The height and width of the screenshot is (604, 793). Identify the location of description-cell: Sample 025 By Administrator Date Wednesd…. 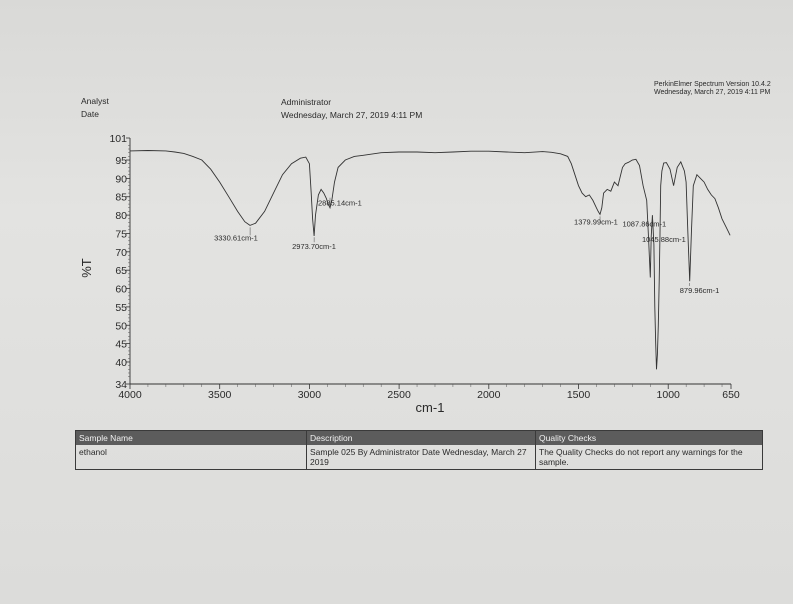
(421, 457).